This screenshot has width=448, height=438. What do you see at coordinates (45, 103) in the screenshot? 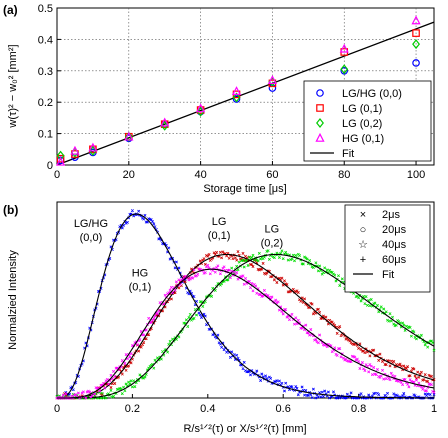
I see `y-tick-label: 0.2` at bounding box center [45, 103].